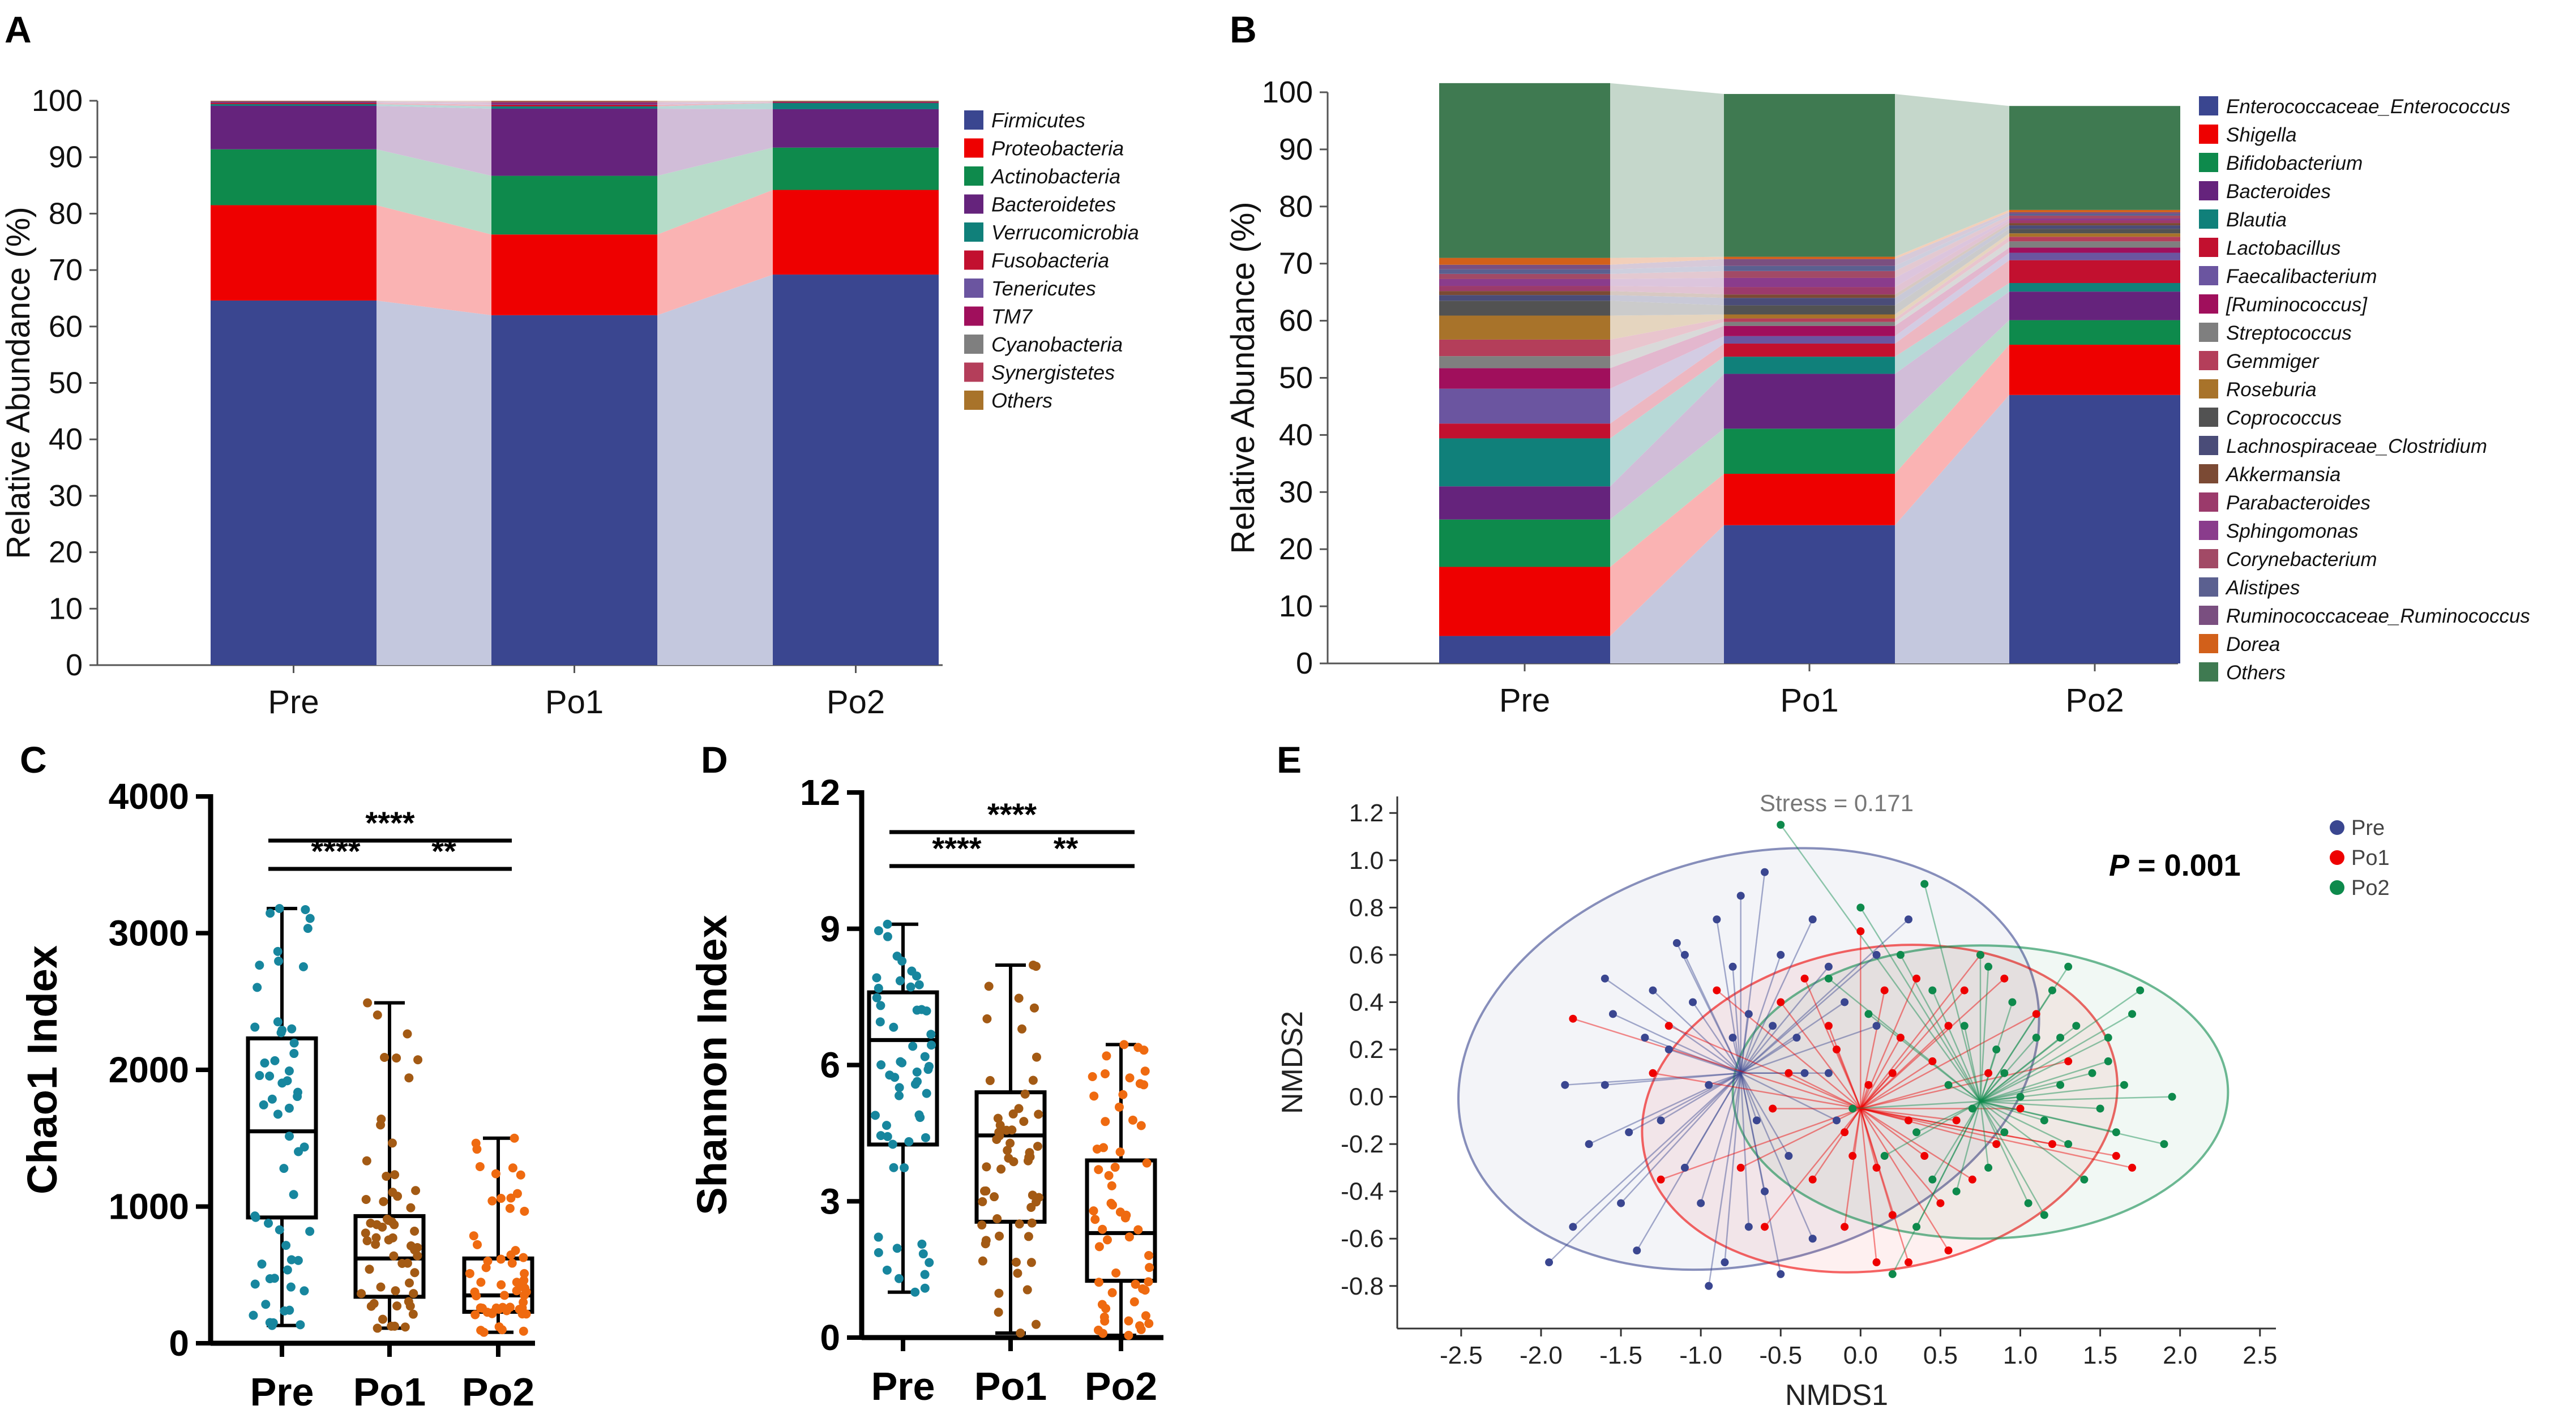 This screenshot has width=2576, height=1414. I want to click on bar-po2-fusobacteria, so click(856, 102).